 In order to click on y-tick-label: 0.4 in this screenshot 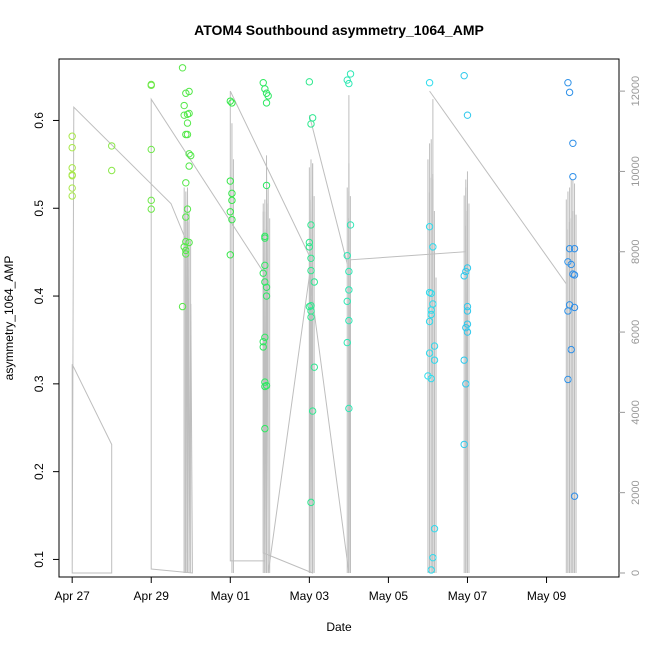, I will do `click(39, 295)`.